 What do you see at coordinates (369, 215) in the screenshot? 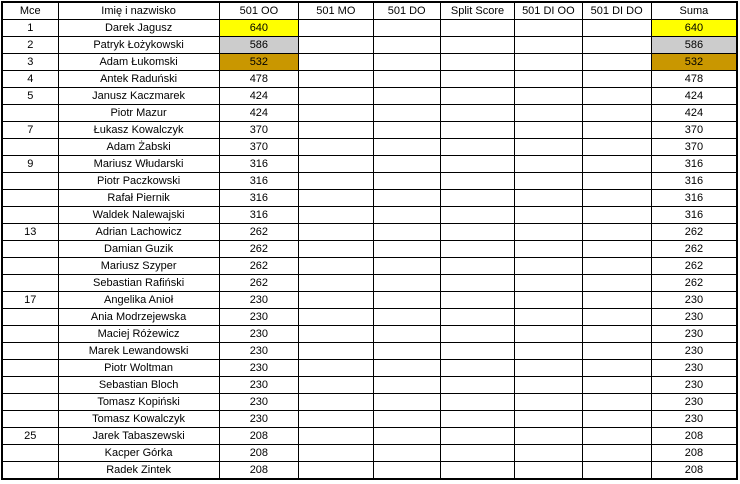
I see `table-row: Waldek Nalewajski 316 316` at bounding box center [369, 215].